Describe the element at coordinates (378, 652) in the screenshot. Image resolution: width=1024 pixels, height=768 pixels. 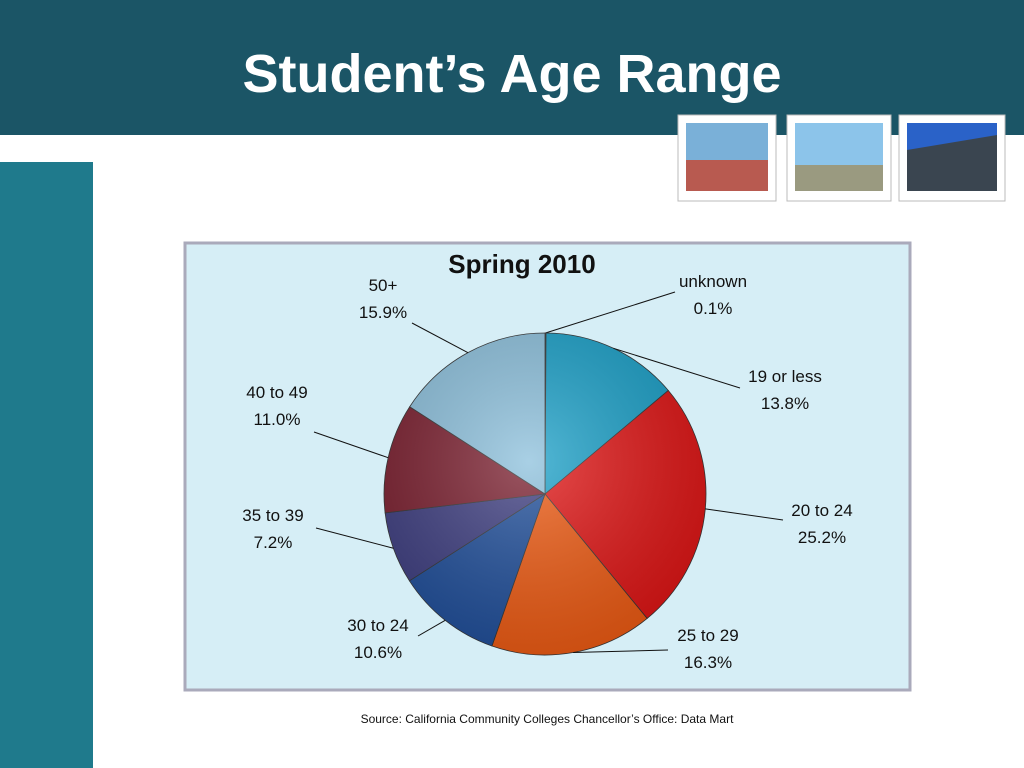
I see `slice-value-label: 10.6%` at that location.